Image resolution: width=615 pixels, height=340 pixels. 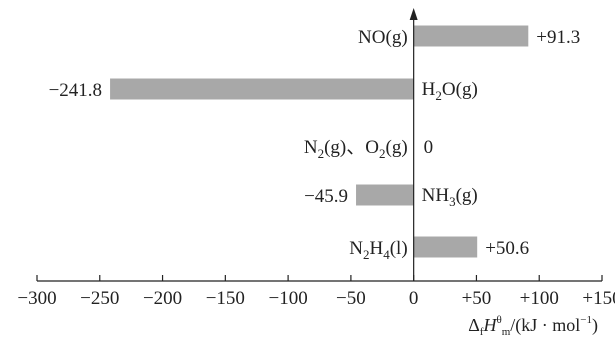 I want to click on x-tick-label: −300, so click(x=36, y=298).